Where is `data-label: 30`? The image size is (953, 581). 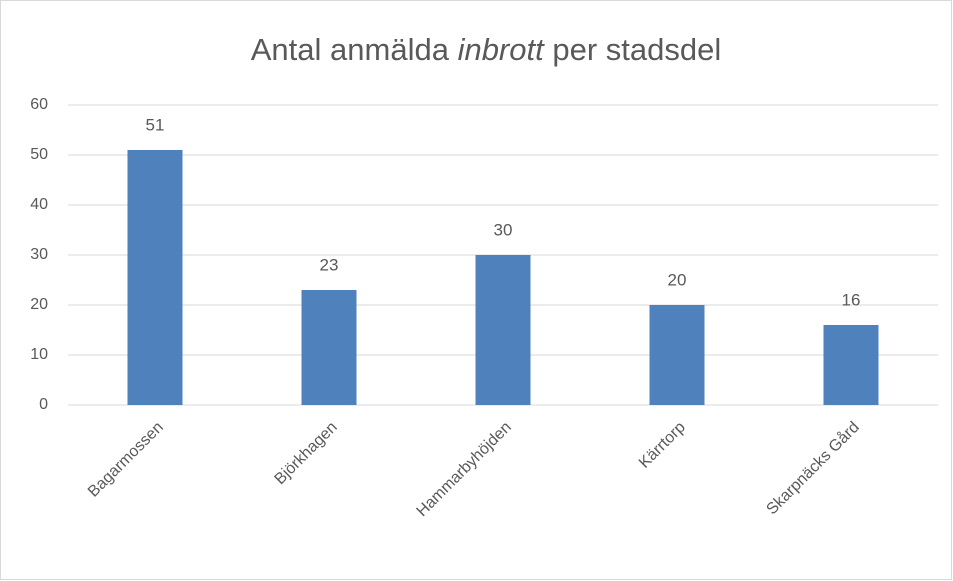 data-label: 30 is located at coordinates (503, 229).